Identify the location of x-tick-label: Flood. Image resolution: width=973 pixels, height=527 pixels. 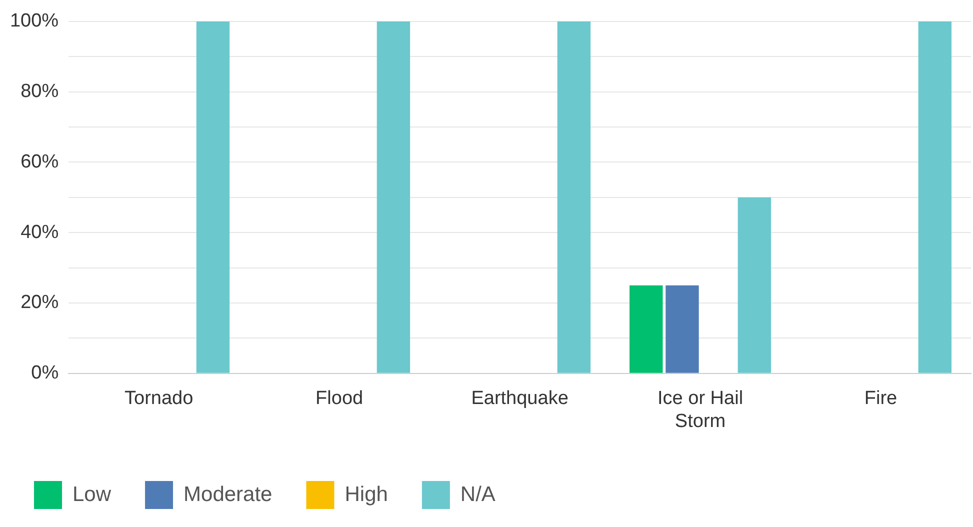
(340, 399).